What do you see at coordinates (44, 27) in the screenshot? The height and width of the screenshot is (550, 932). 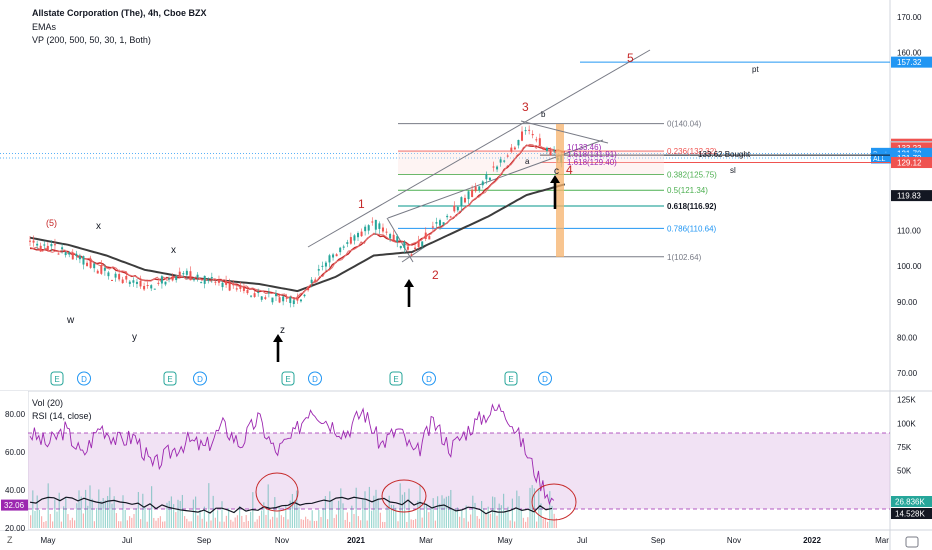 I see `indicator-emas-label: EMAs` at bounding box center [44, 27].